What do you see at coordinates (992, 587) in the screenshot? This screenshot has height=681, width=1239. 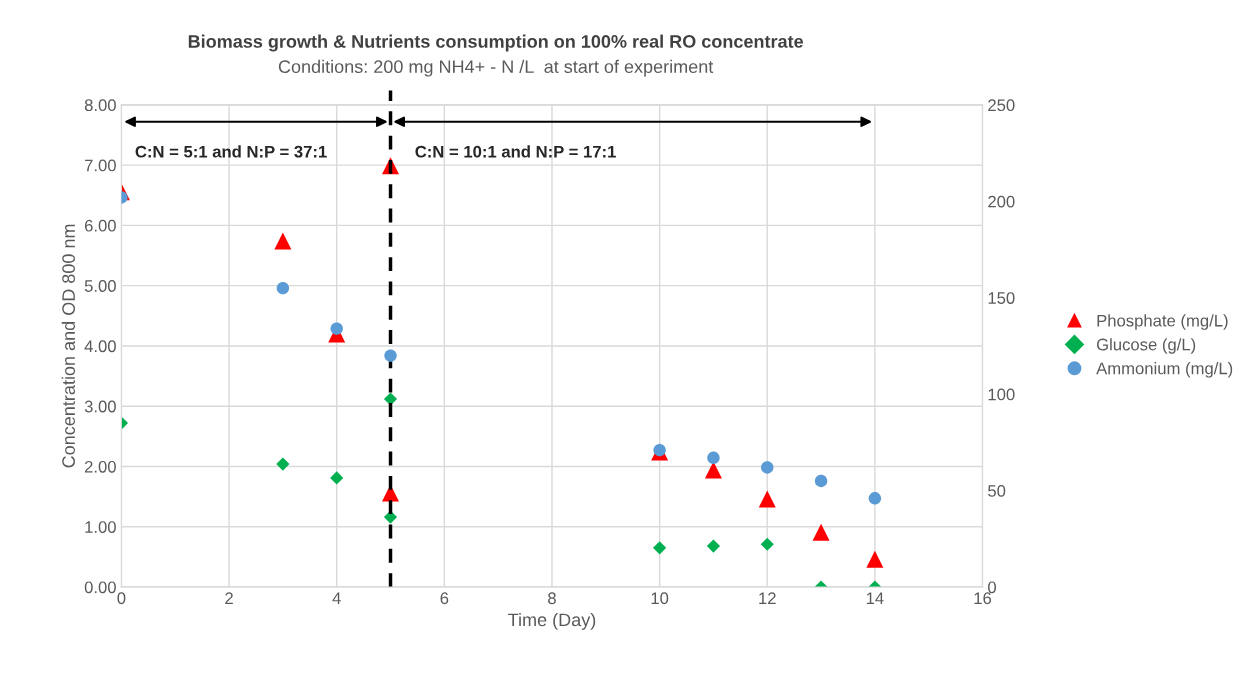 I see `y2-tick-label: 0` at bounding box center [992, 587].